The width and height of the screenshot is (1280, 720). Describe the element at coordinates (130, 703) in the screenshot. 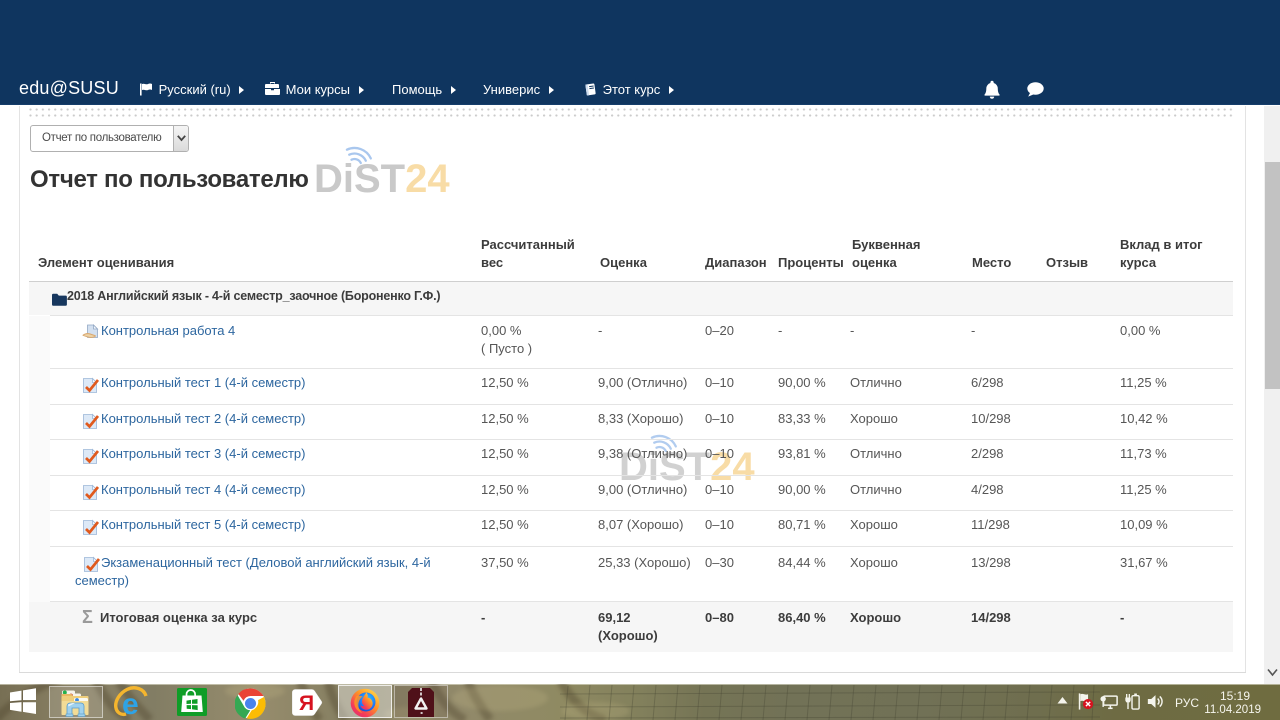

I see `svg-text: e` at that location.